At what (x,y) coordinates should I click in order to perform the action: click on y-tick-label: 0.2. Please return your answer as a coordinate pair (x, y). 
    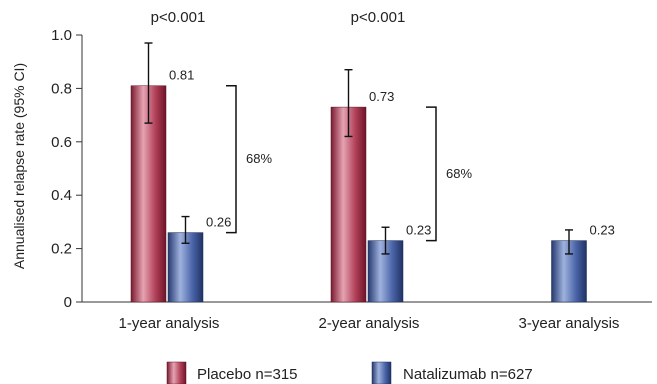
    Looking at the image, I should click on (61, 249).